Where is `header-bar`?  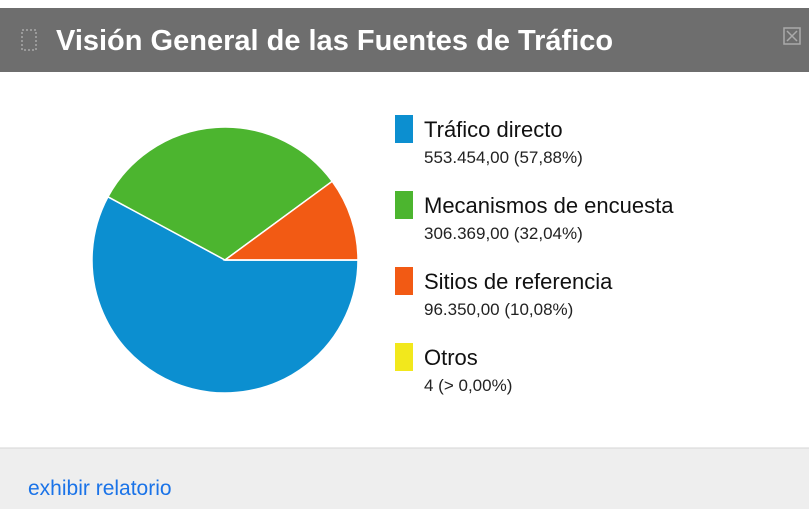
header-bar is located at coordinates (404, 40).